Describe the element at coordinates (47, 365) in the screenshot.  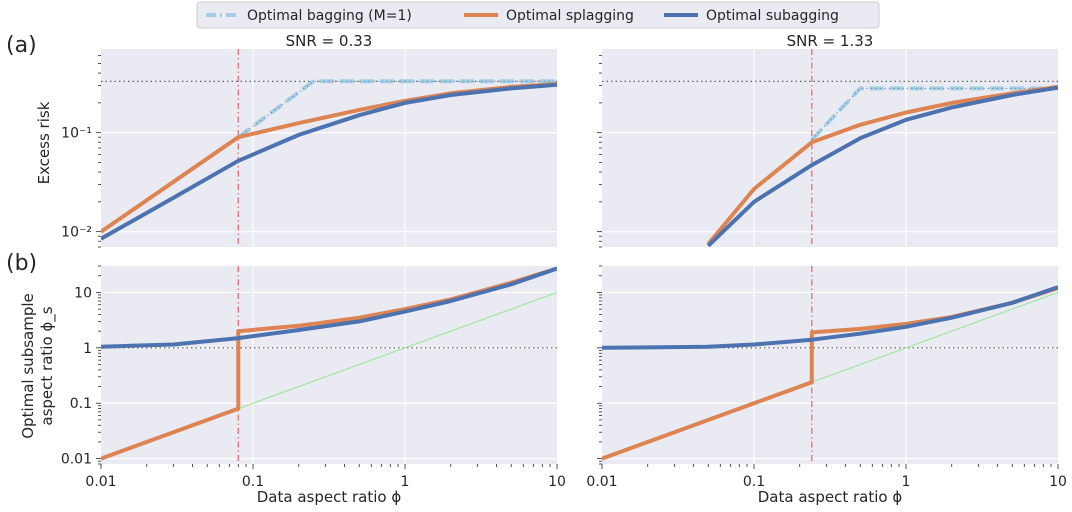
I see `ylabel-bottom-line2: aspect ratio ϕ_s` at that location.